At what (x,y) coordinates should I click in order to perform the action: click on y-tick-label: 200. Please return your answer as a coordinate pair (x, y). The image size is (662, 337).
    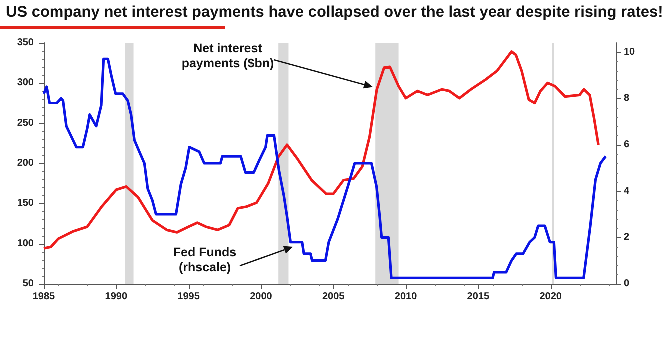
    Looking at the image, I should click on (25, 163).